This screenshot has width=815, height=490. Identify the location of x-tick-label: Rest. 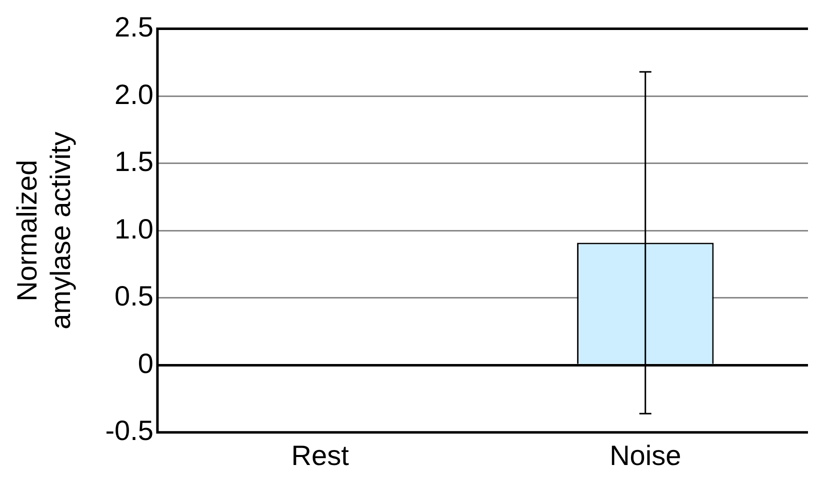
(320, 455).